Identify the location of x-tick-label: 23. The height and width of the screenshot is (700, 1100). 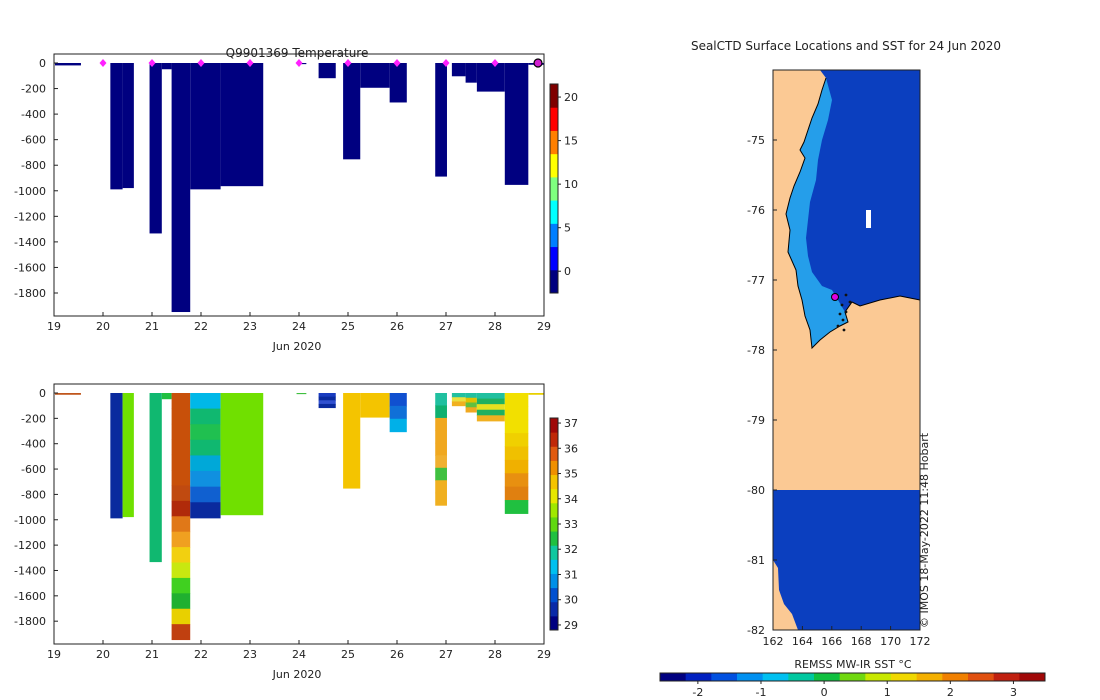
(250, 654).